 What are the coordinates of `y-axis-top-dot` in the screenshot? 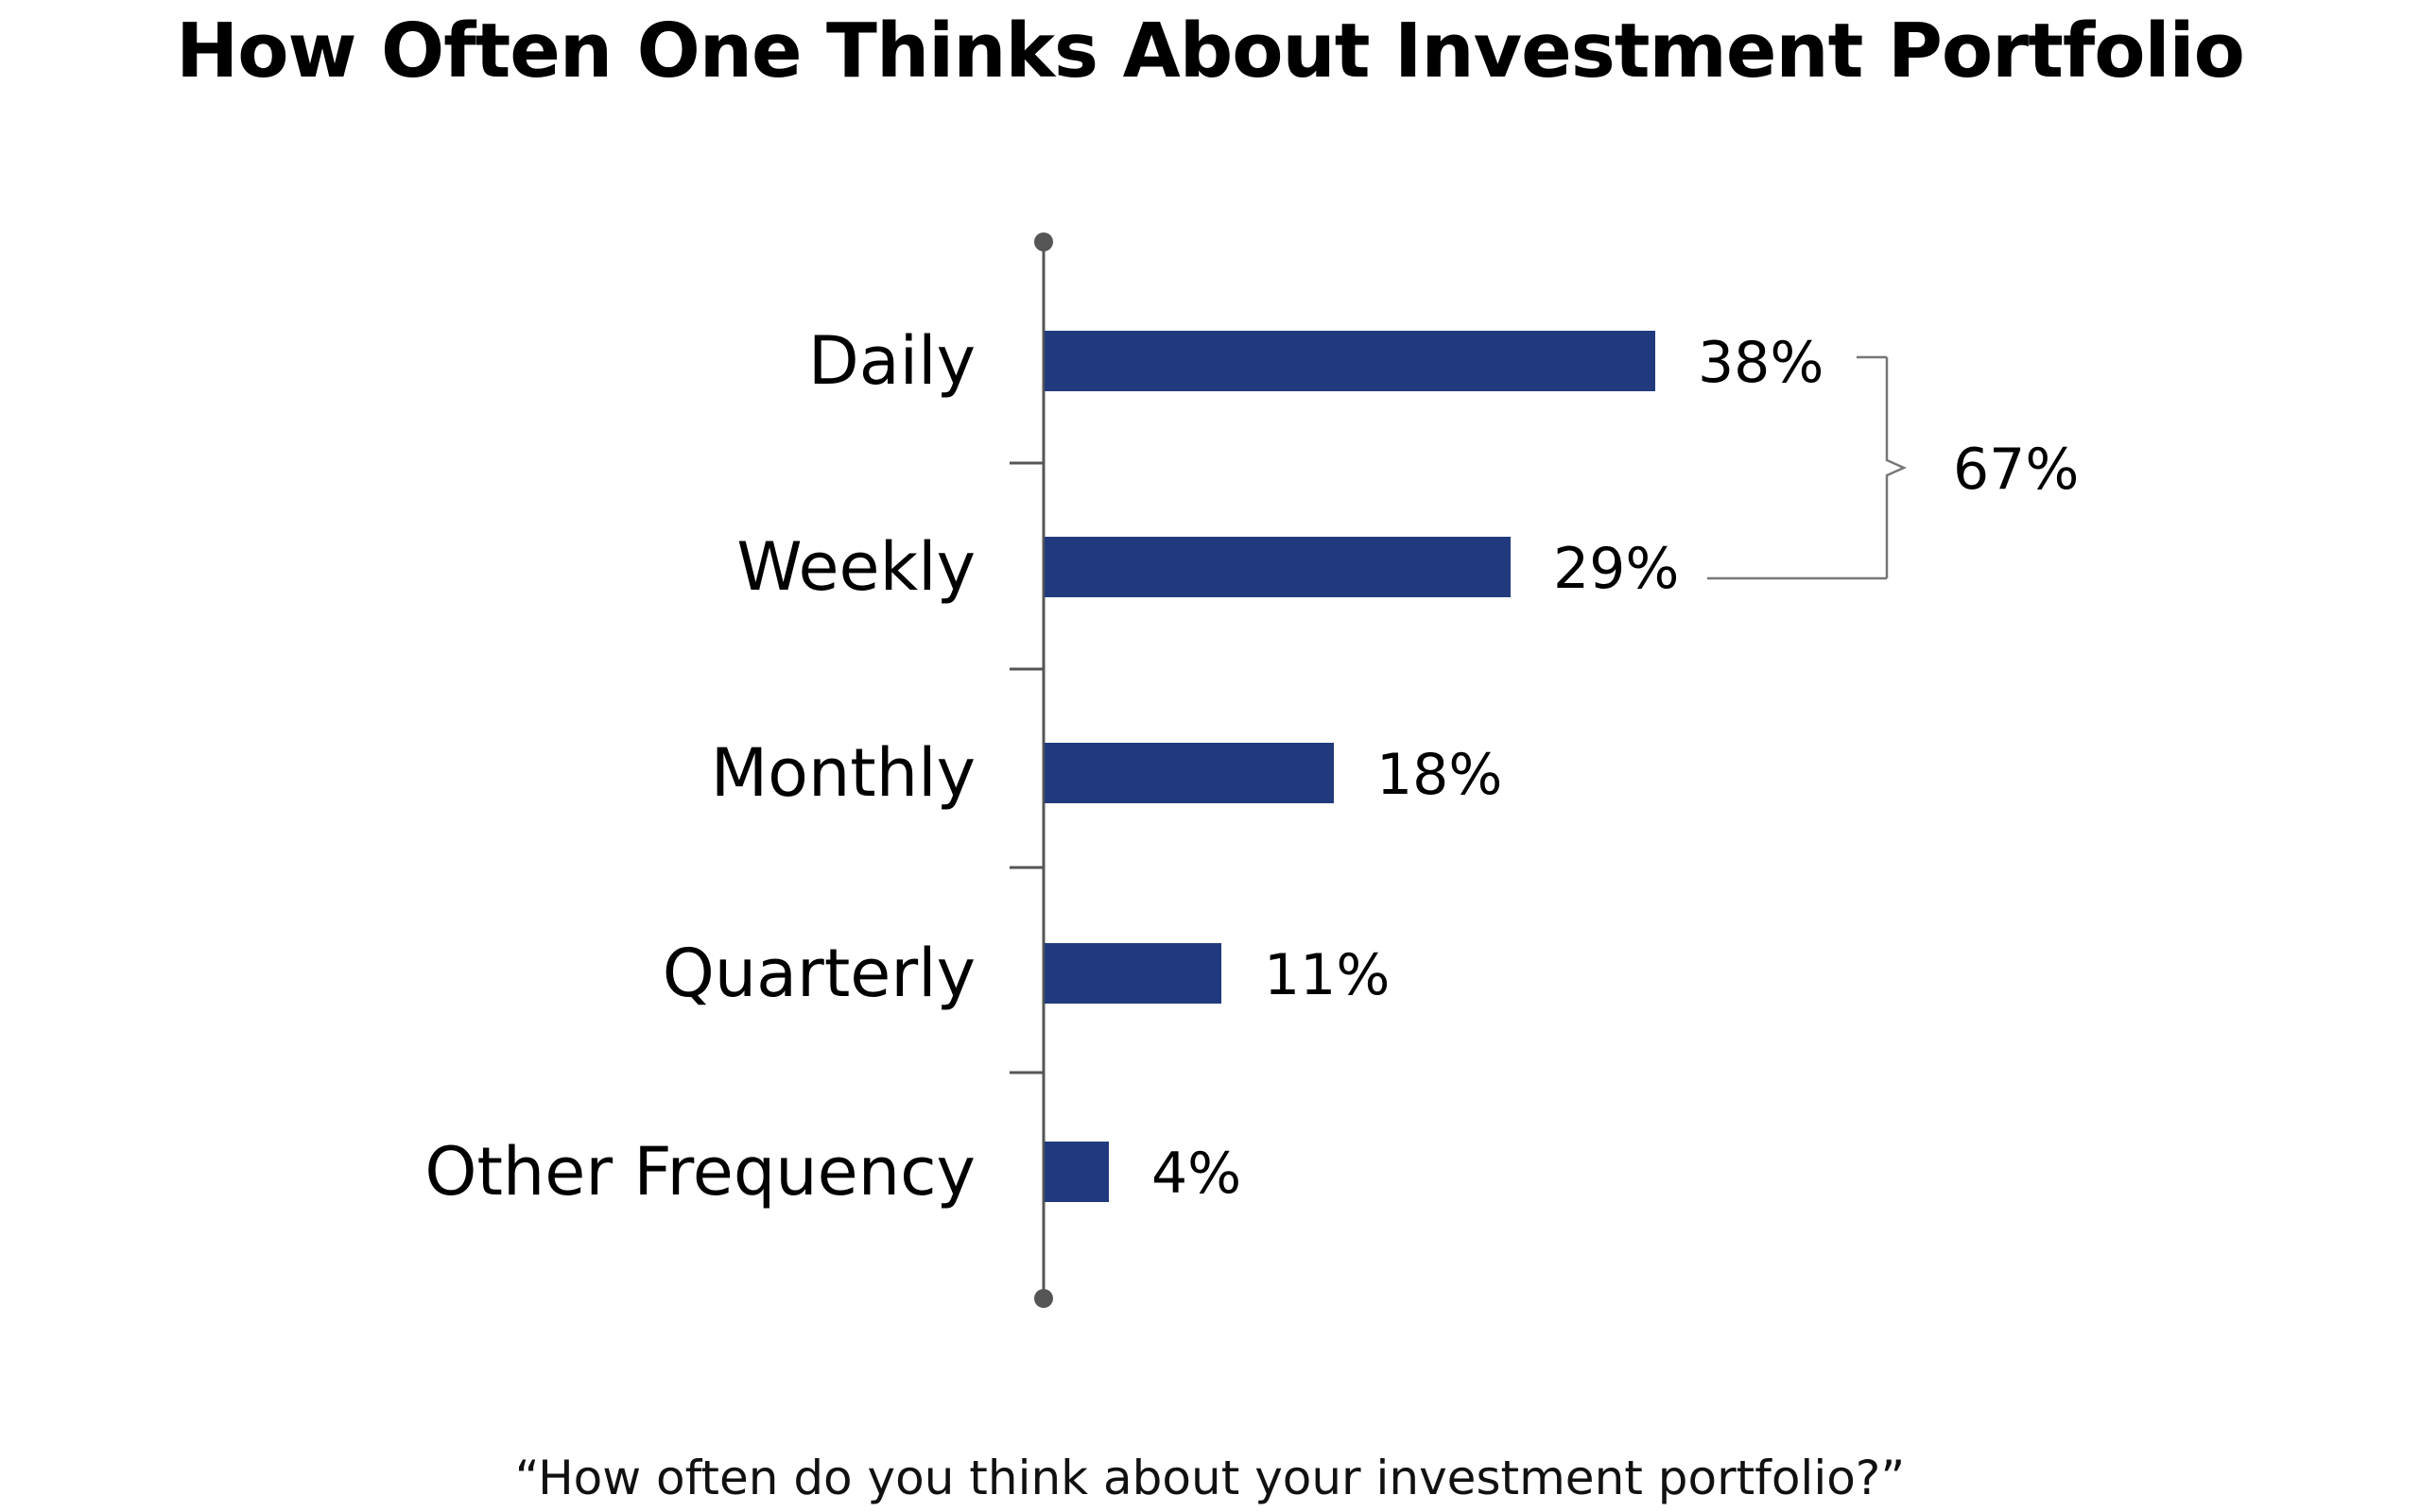 It's located at (1043, 241).